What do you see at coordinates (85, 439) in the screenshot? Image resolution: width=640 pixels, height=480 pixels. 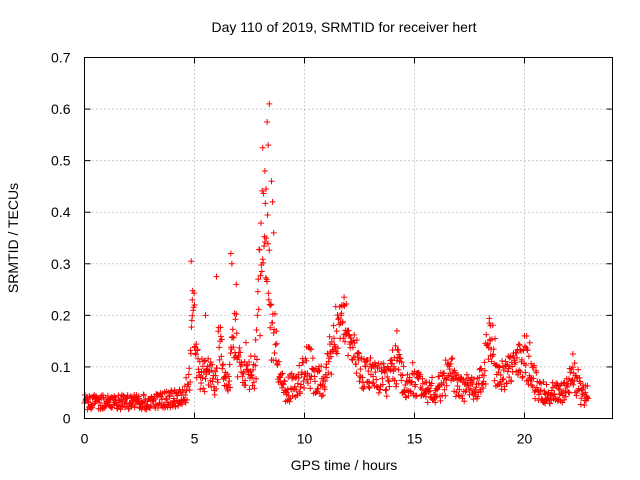 I see `x-tick-label: 0` at bounding box center [85, 439].